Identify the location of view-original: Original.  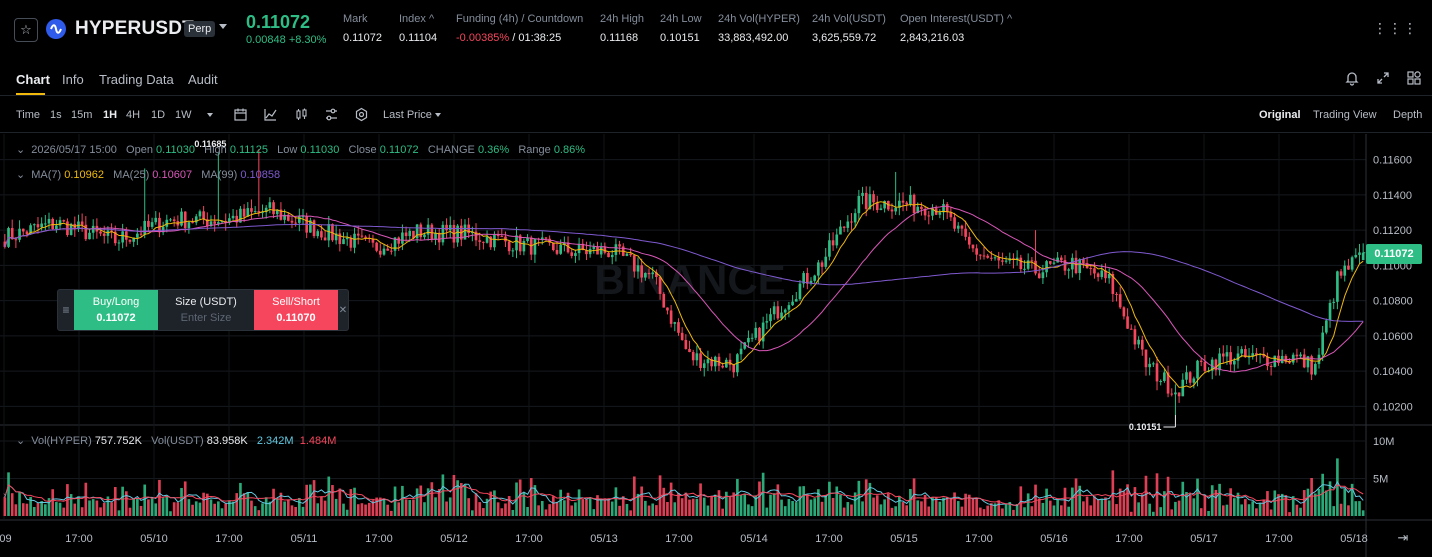
(1280, 115).